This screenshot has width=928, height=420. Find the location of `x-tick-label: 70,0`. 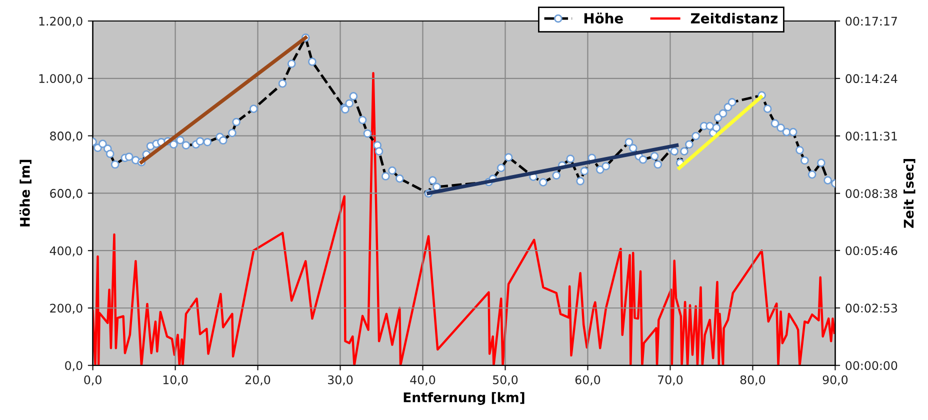

x-tick-label: 70,0 is located at coordinates (670, 380).